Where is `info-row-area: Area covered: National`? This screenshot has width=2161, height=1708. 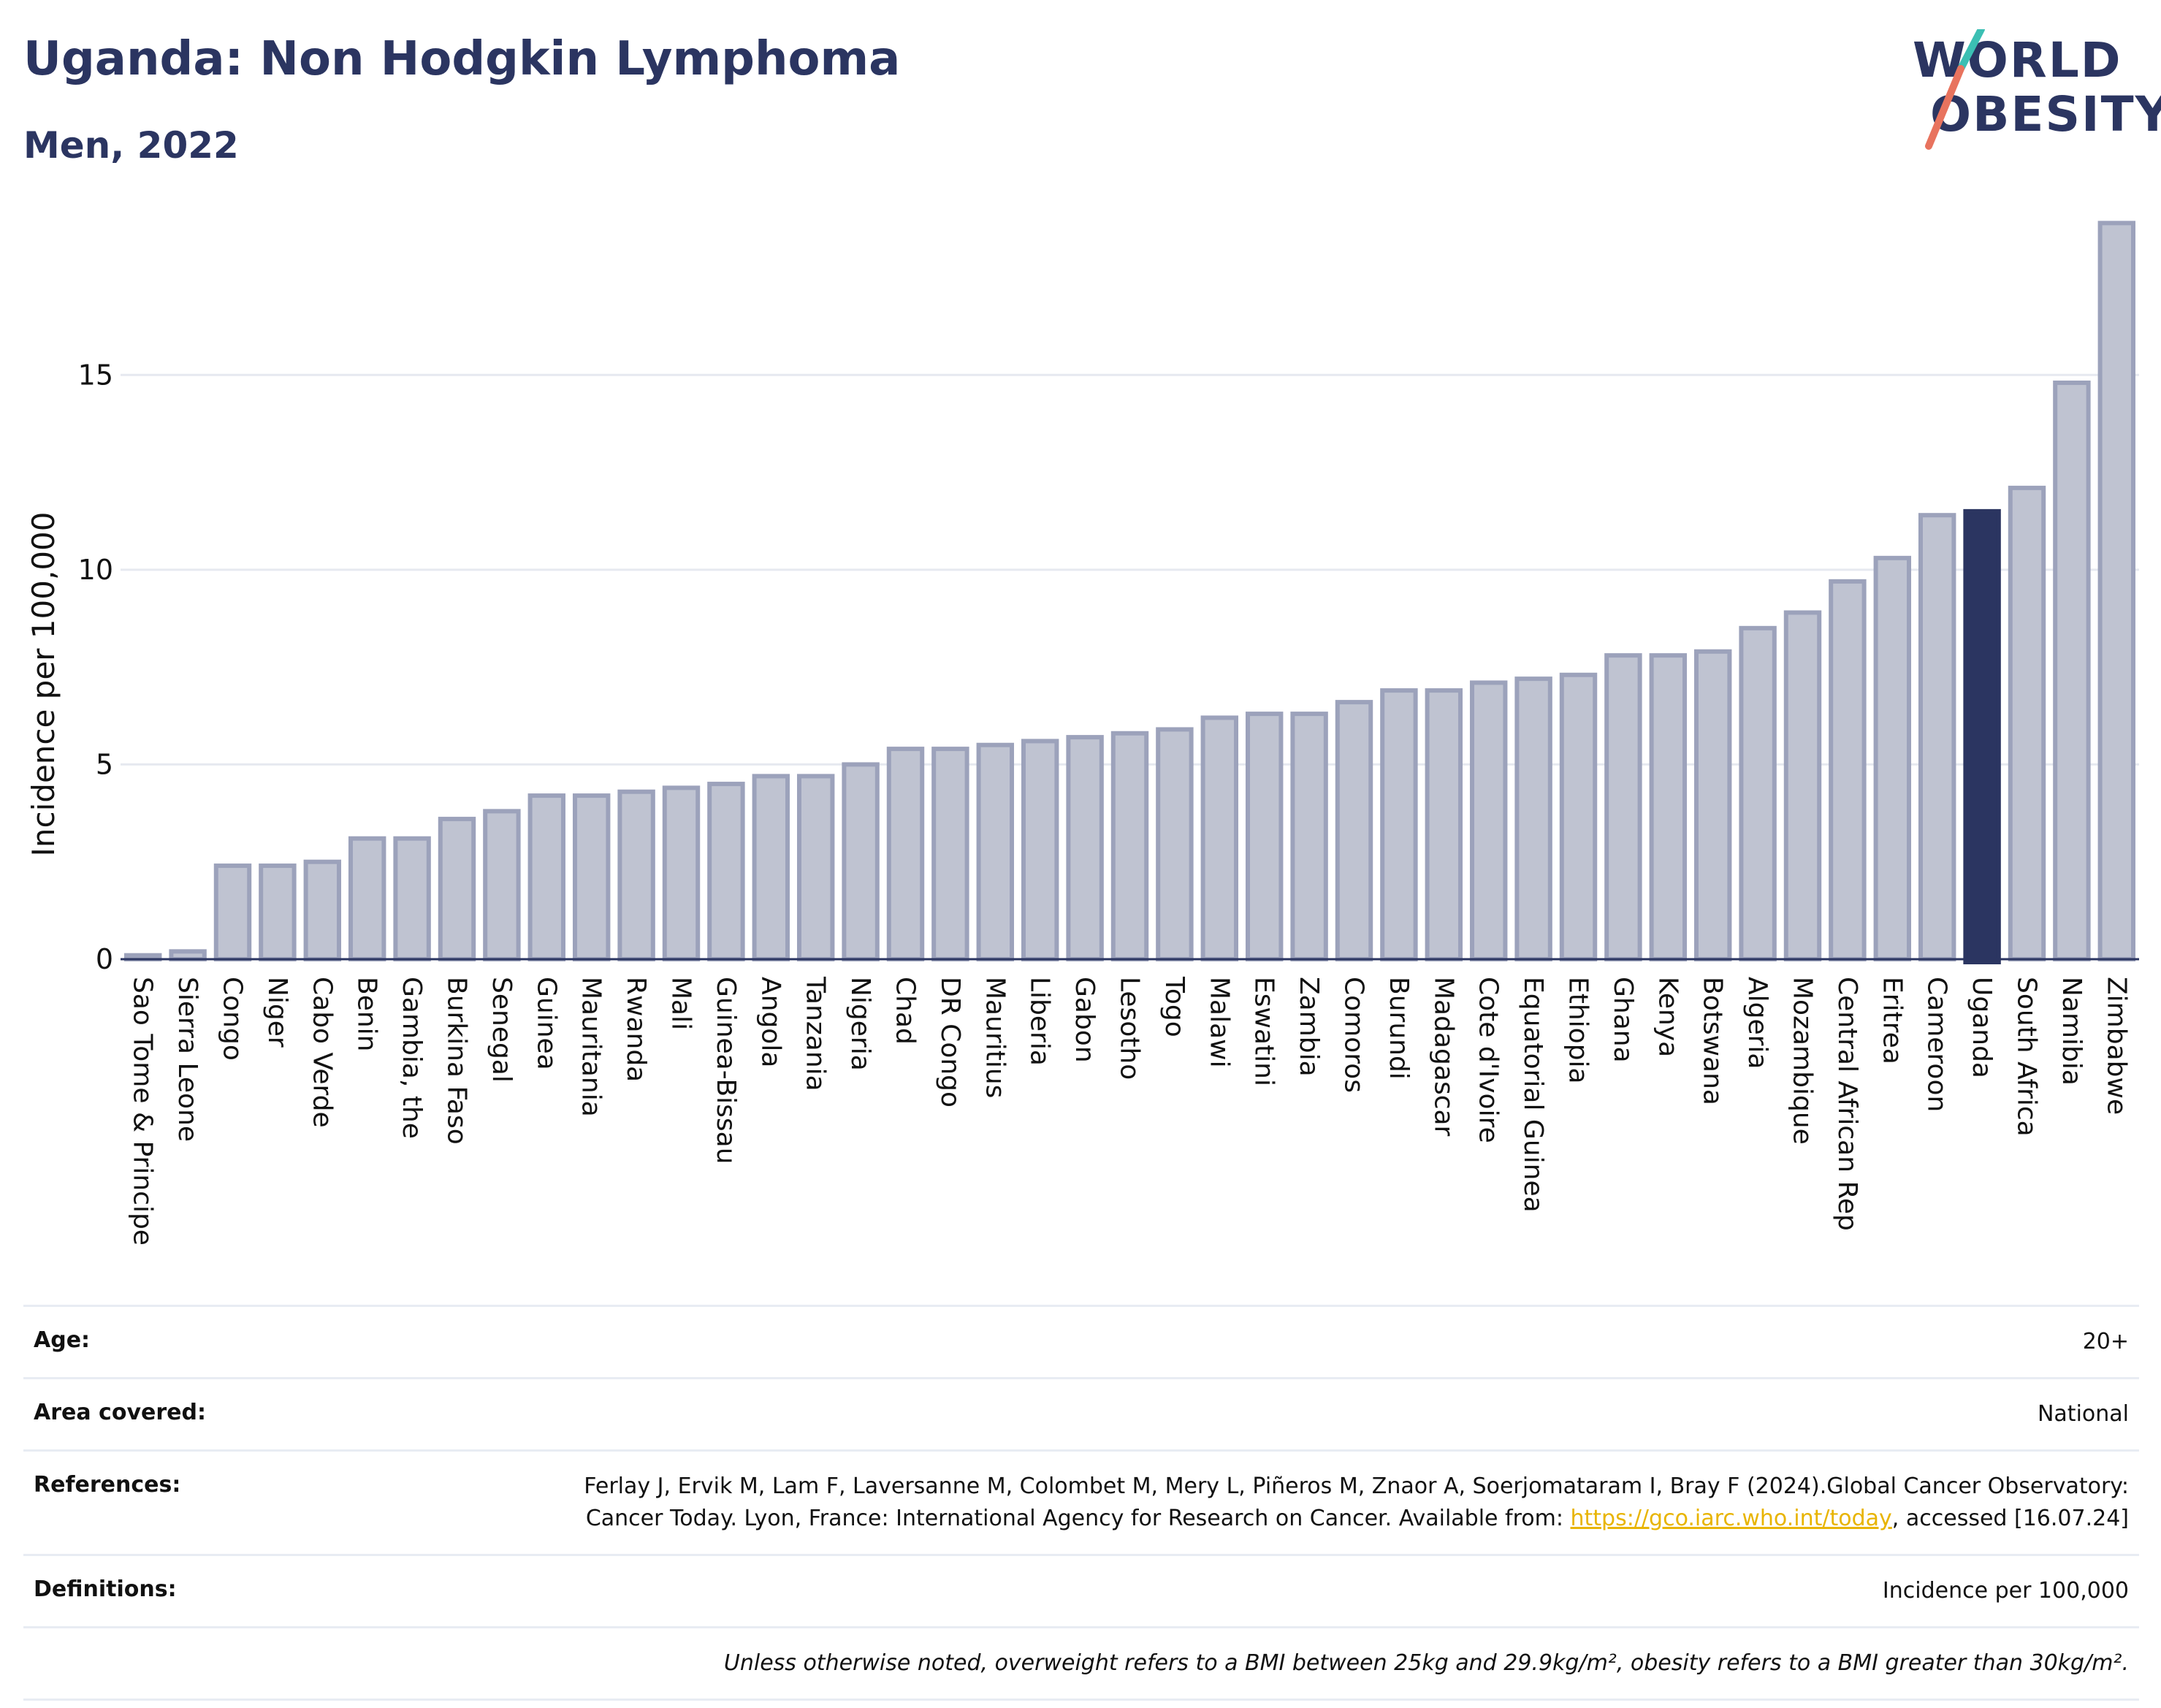 info-row-area: Area covered: National is located at coordinates (1081, 1413).